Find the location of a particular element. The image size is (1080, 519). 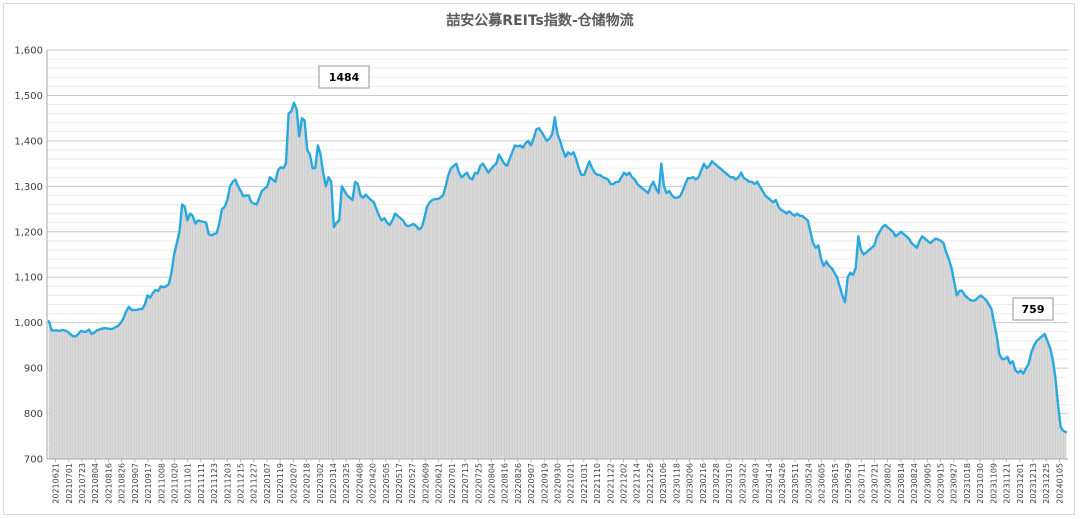

x-tick-label: 20210816 is located at coordinates (108, 483).